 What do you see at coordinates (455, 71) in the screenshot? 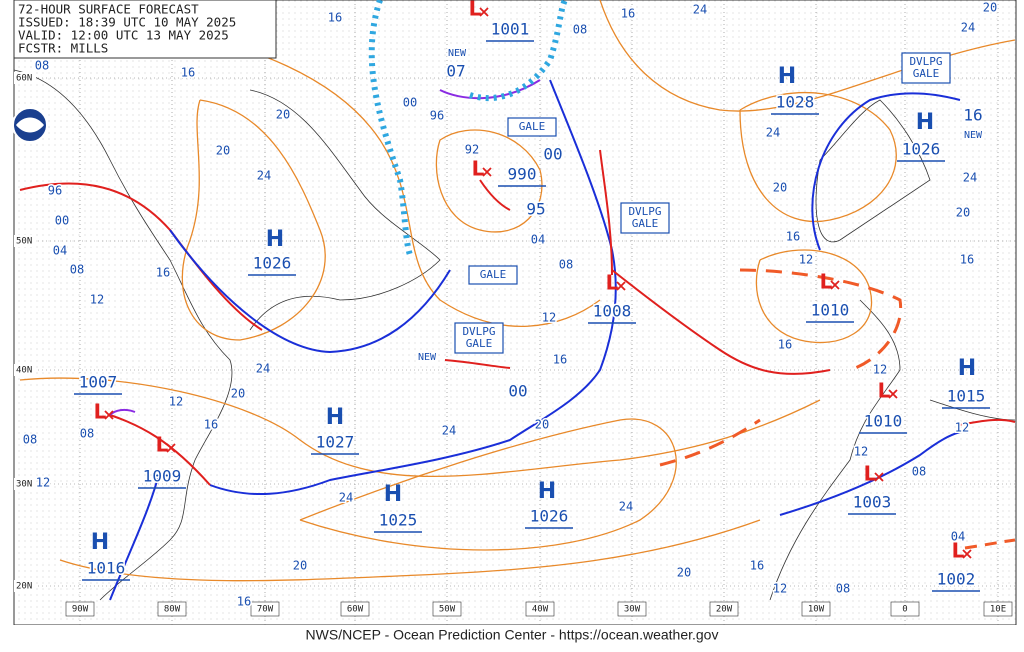
I see `forecast-note: 07` at bounding box center [455, 71].